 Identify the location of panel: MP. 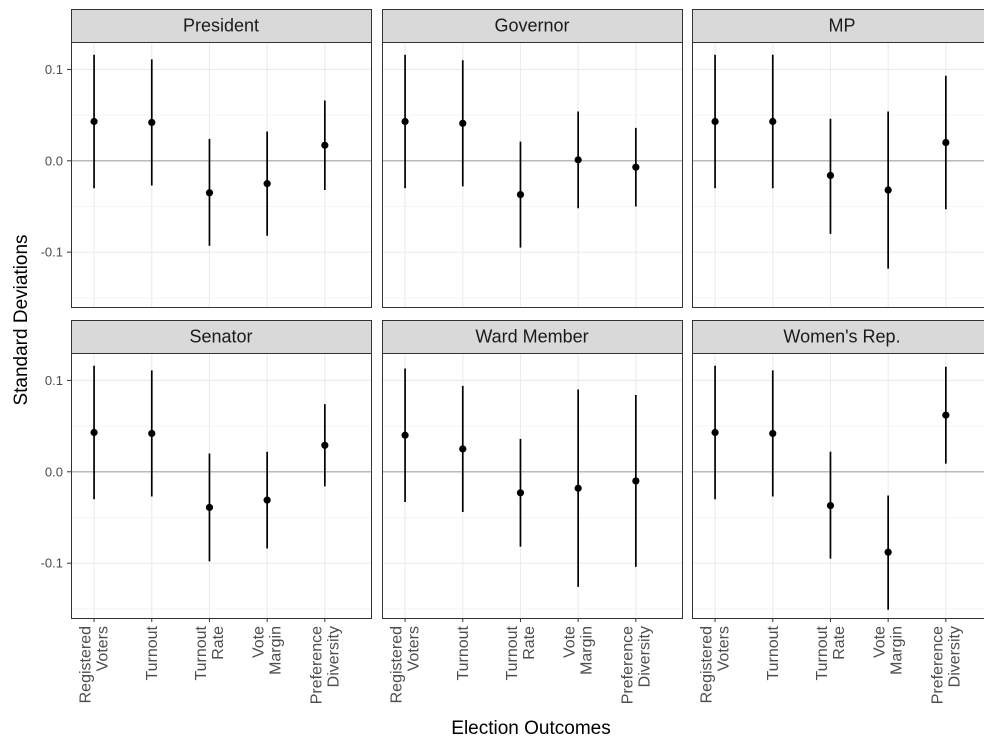
(838, 159).